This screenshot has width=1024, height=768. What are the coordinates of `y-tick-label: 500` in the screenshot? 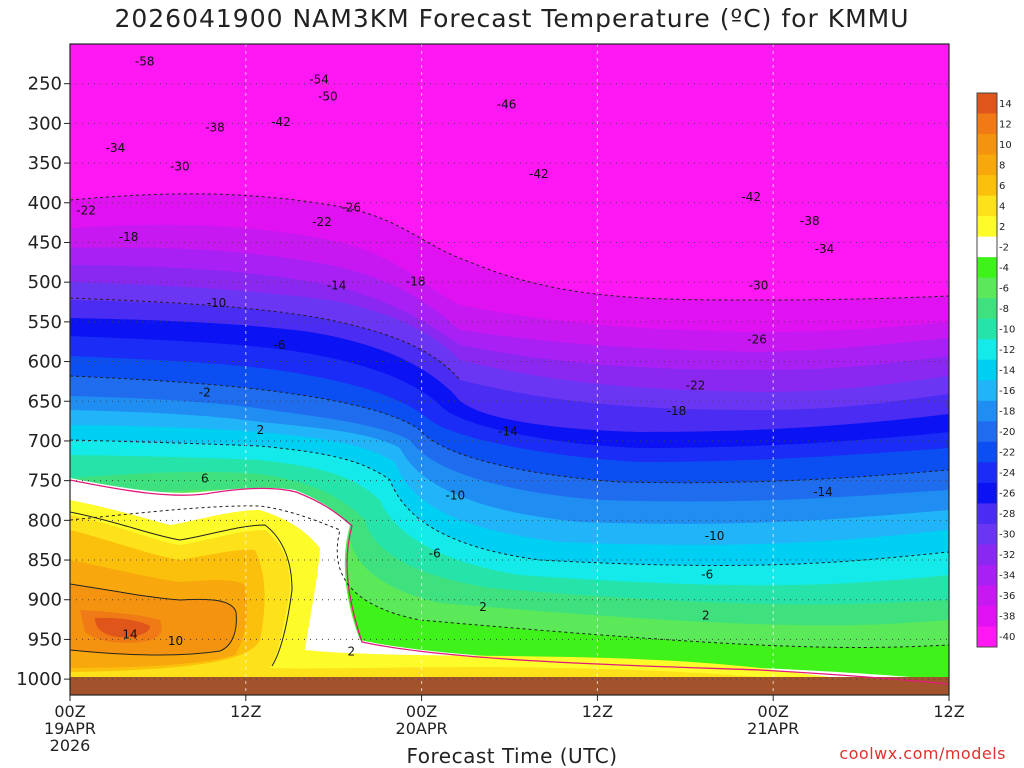 It's located at (45, 282).